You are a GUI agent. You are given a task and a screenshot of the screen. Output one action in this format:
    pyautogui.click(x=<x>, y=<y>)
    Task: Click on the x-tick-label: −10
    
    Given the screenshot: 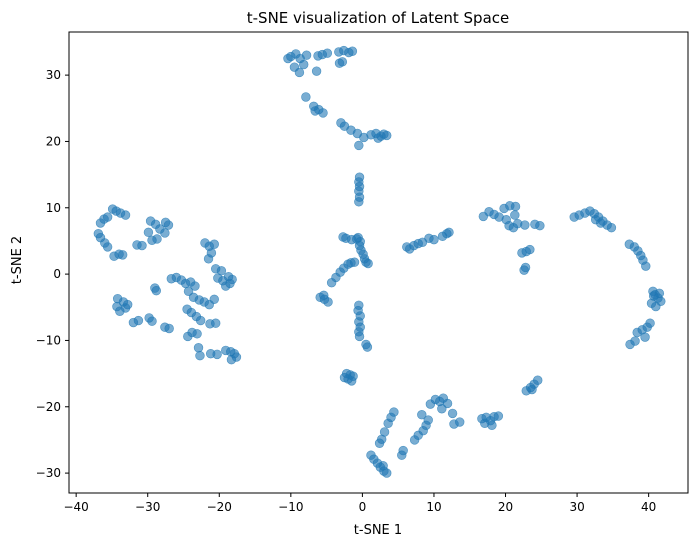 What is the action you would take?
    pyautogui.click(x=290, y=507)
    